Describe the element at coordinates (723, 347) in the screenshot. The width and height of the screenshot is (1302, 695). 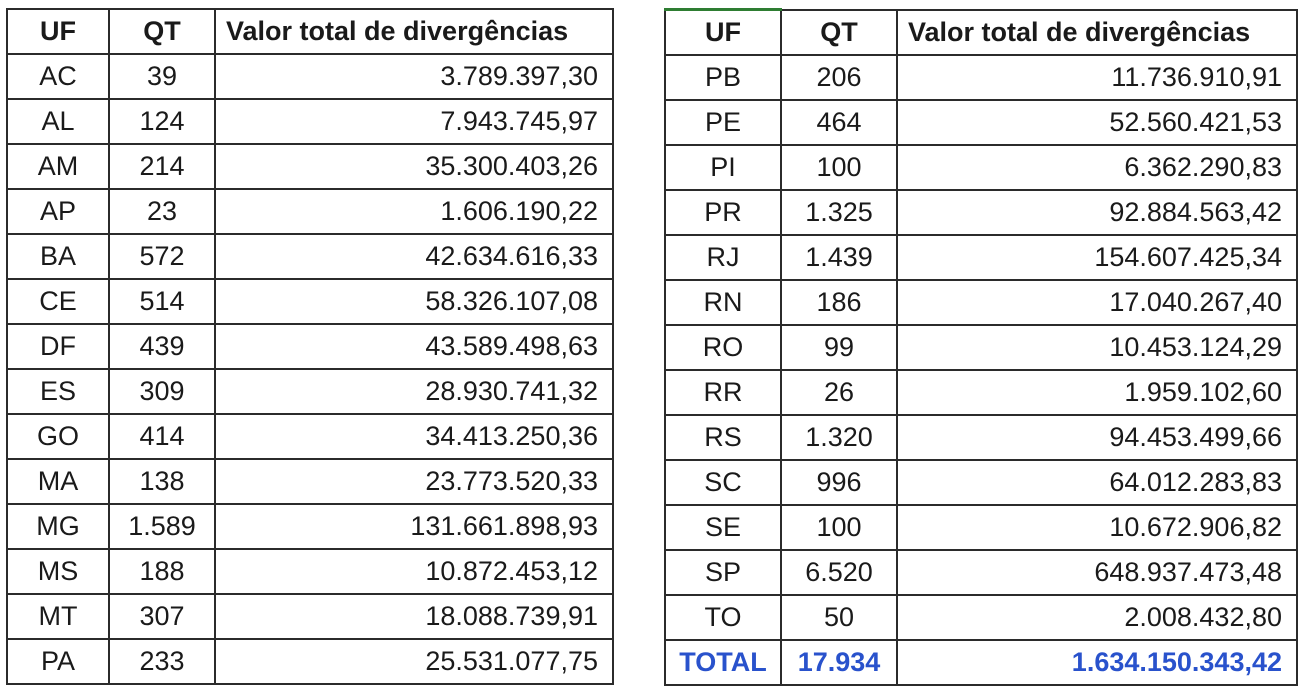
I see `cell-uf: RO` at that location.